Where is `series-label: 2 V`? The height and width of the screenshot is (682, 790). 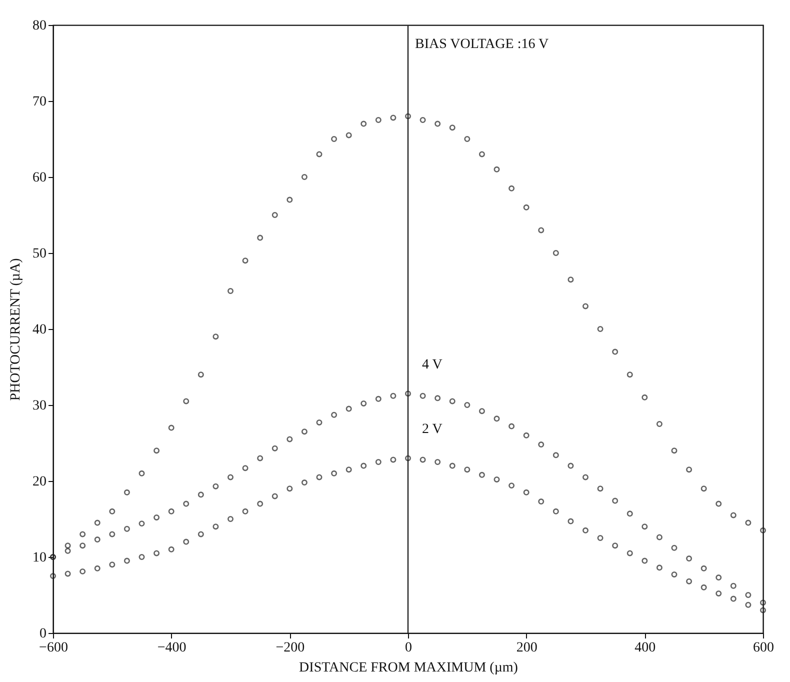 series-label: 2 V is located at coordinates (432, 430).